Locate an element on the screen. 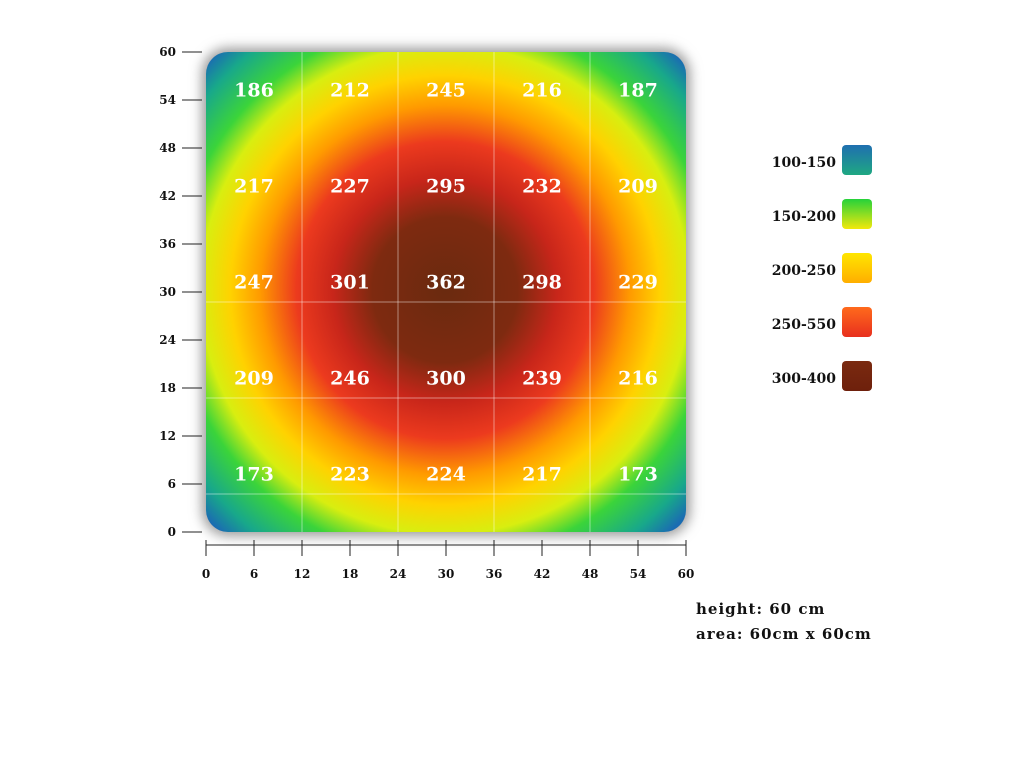 The height and width of the screenshot is (768, 1024). y-tick-label: 60 is located at coordinates (167, 52).